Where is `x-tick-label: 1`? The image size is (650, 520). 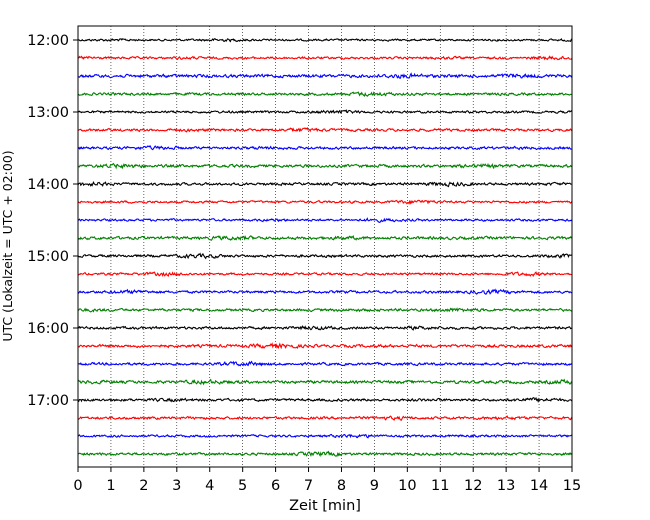
x-tick-label: 1 is located at coordinates (110, 486).